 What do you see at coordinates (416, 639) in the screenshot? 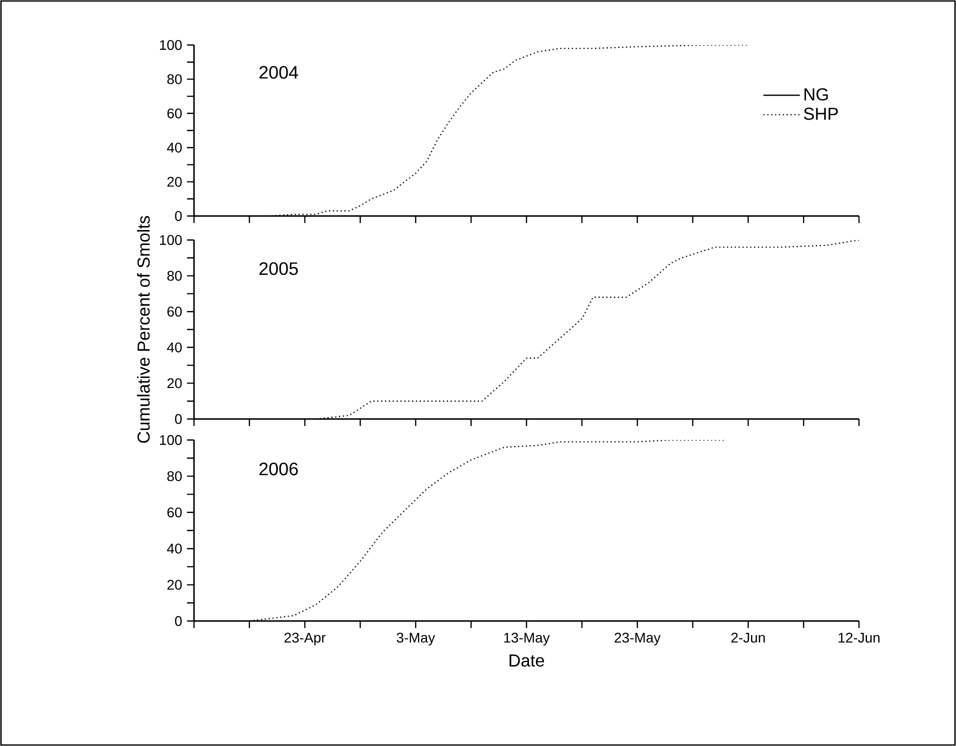
I see `x-tick-label: 3-May` at bounding box center [416, 639].